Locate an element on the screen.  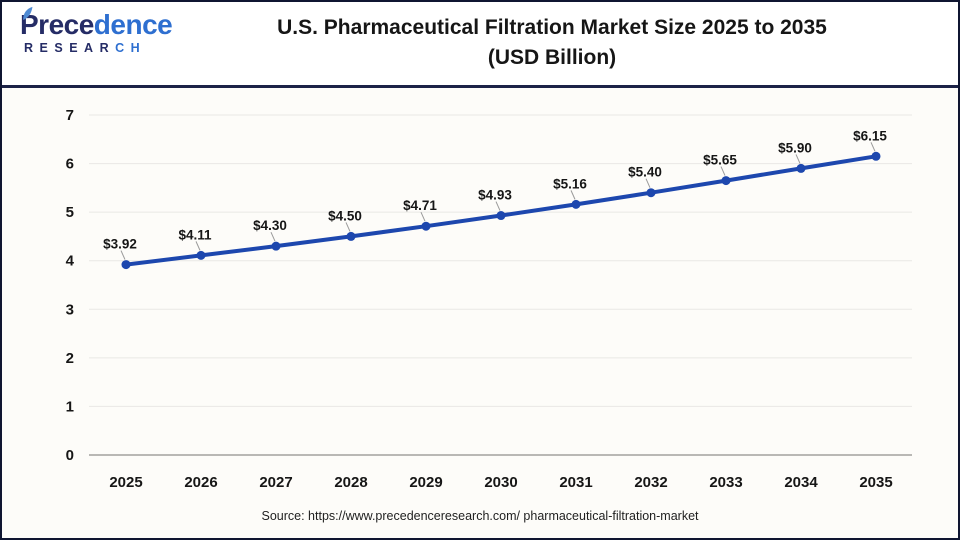
x-axis-tick: 2031 is located at coordinates (575, 482).